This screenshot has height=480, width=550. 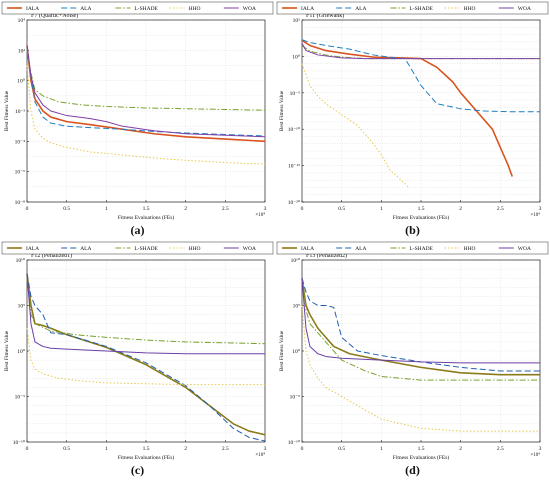 What do you see at coordinates (51, 255) in the screenshot?
I see `chart-title: F12 (Penalized1)` at bounding box center [51, 255].